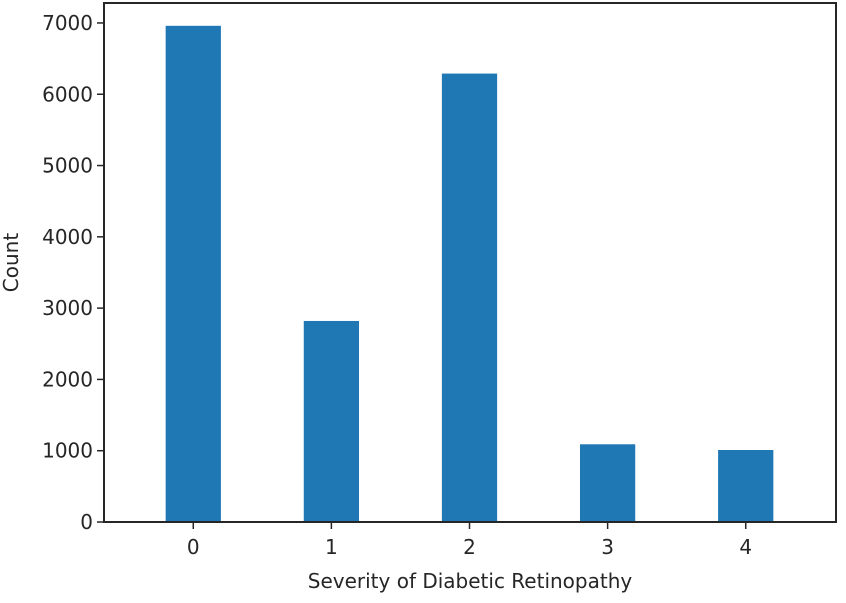  I want to click on y-tick-label: 2000, so click(67, 379).